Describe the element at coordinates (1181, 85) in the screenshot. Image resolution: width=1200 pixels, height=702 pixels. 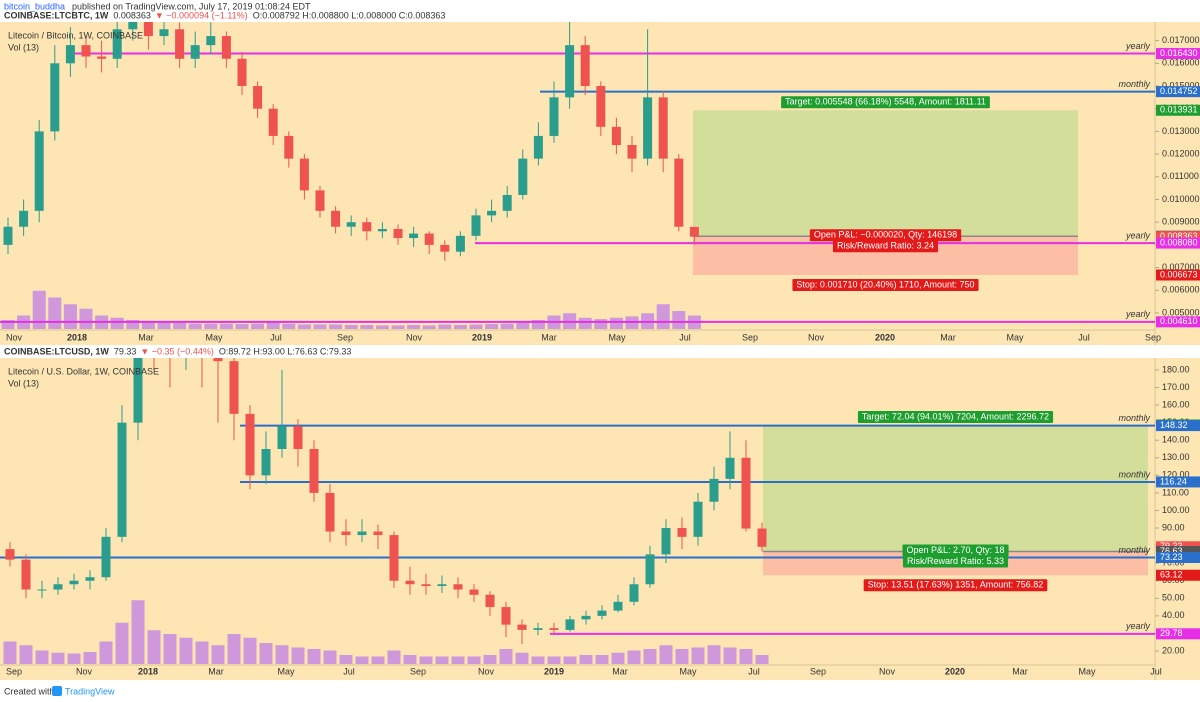
I see `y-tick-label: 0.015000` at that location.